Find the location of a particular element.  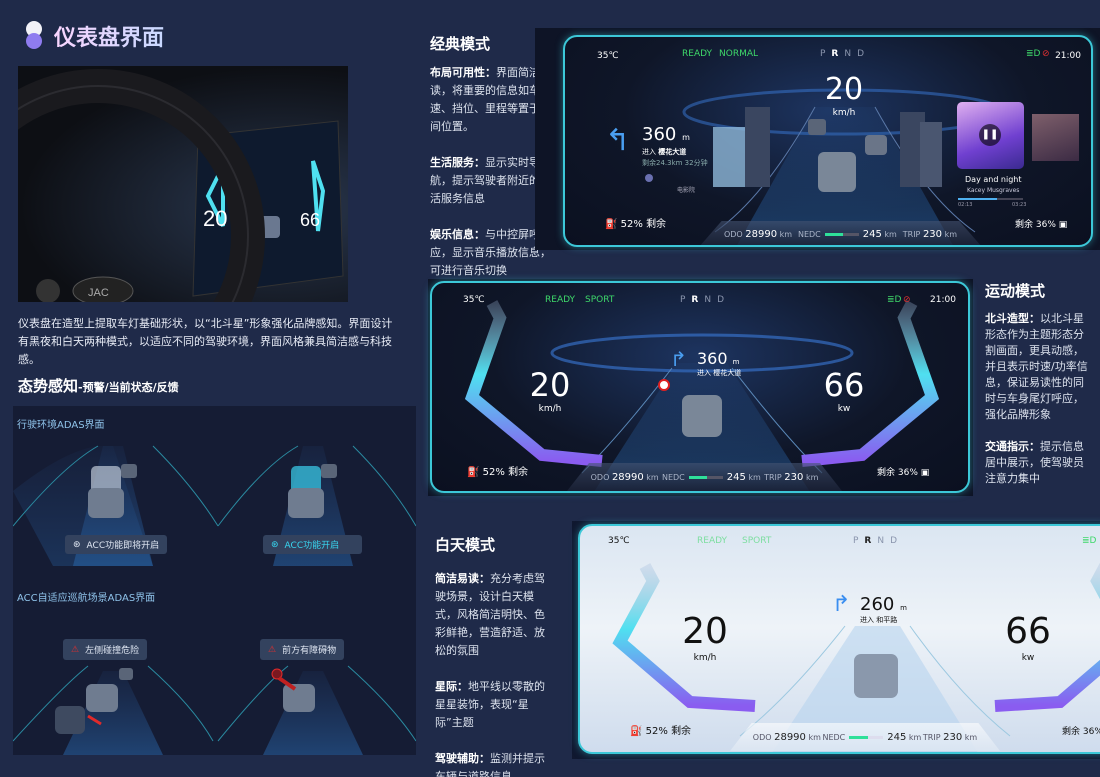

sport-mode-title: 运动模式 is located at coordinates (1015, 291).